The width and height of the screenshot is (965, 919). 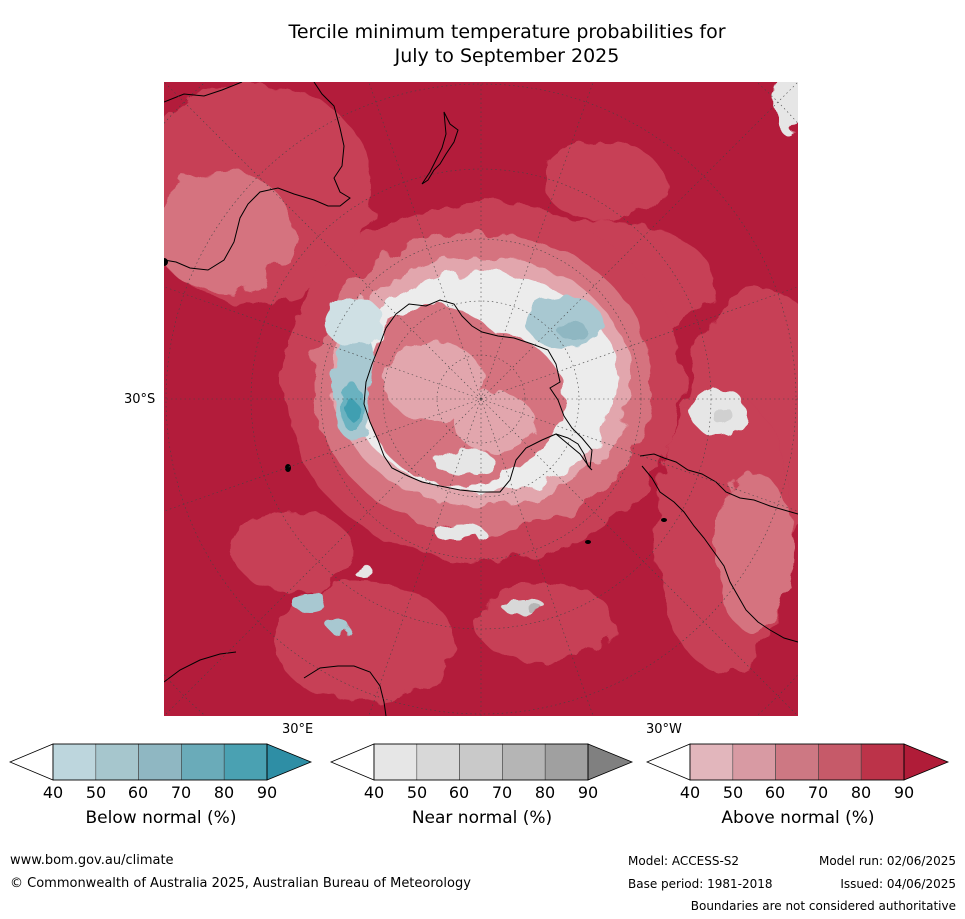 What do you see at coordinates (92, 860) in the screenshot?
I see `website-link: www.bom.gov.au/climate` at bounding box center [92, 860].